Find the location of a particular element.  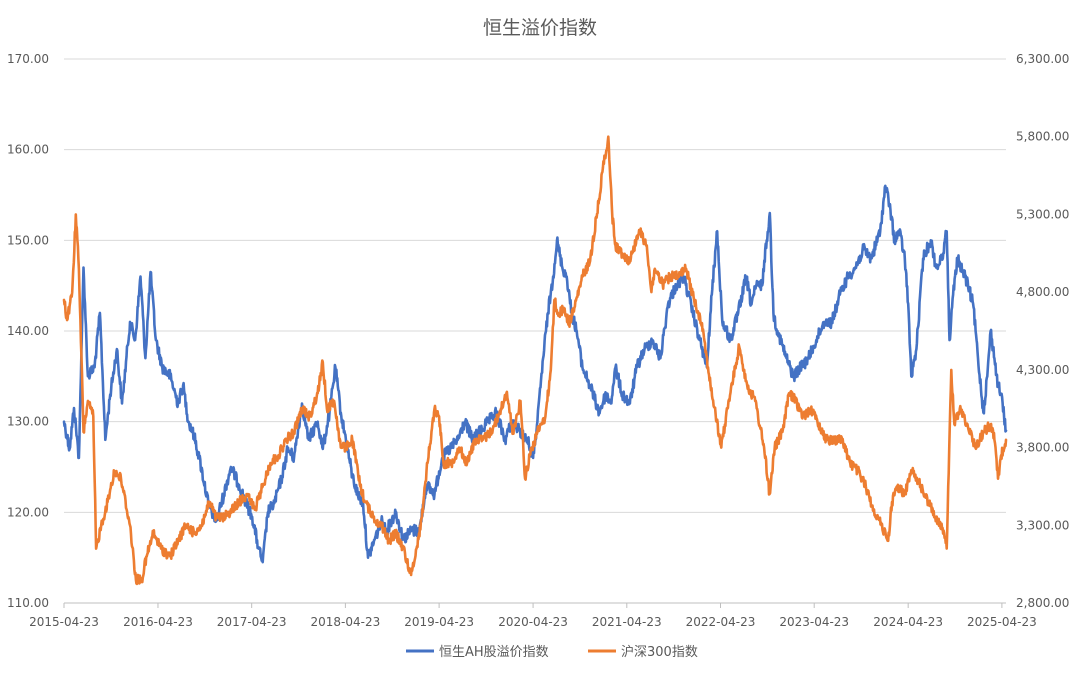

right-tick-label: 3,800.00 is located at coordinates (1042, 448).